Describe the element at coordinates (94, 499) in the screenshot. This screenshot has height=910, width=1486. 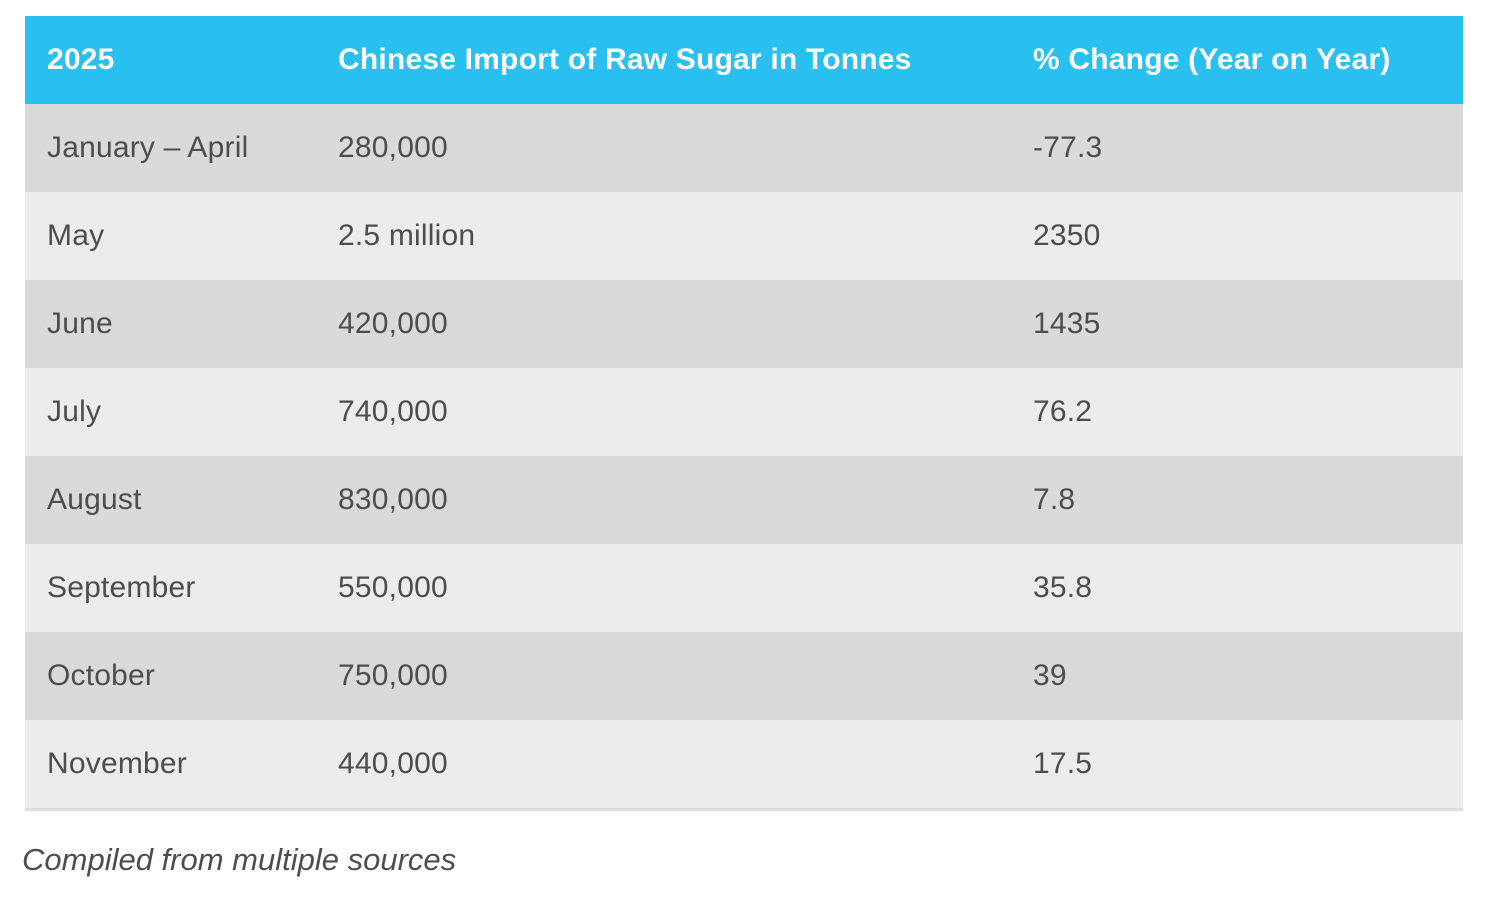
I see `period-cell: August` at that location.